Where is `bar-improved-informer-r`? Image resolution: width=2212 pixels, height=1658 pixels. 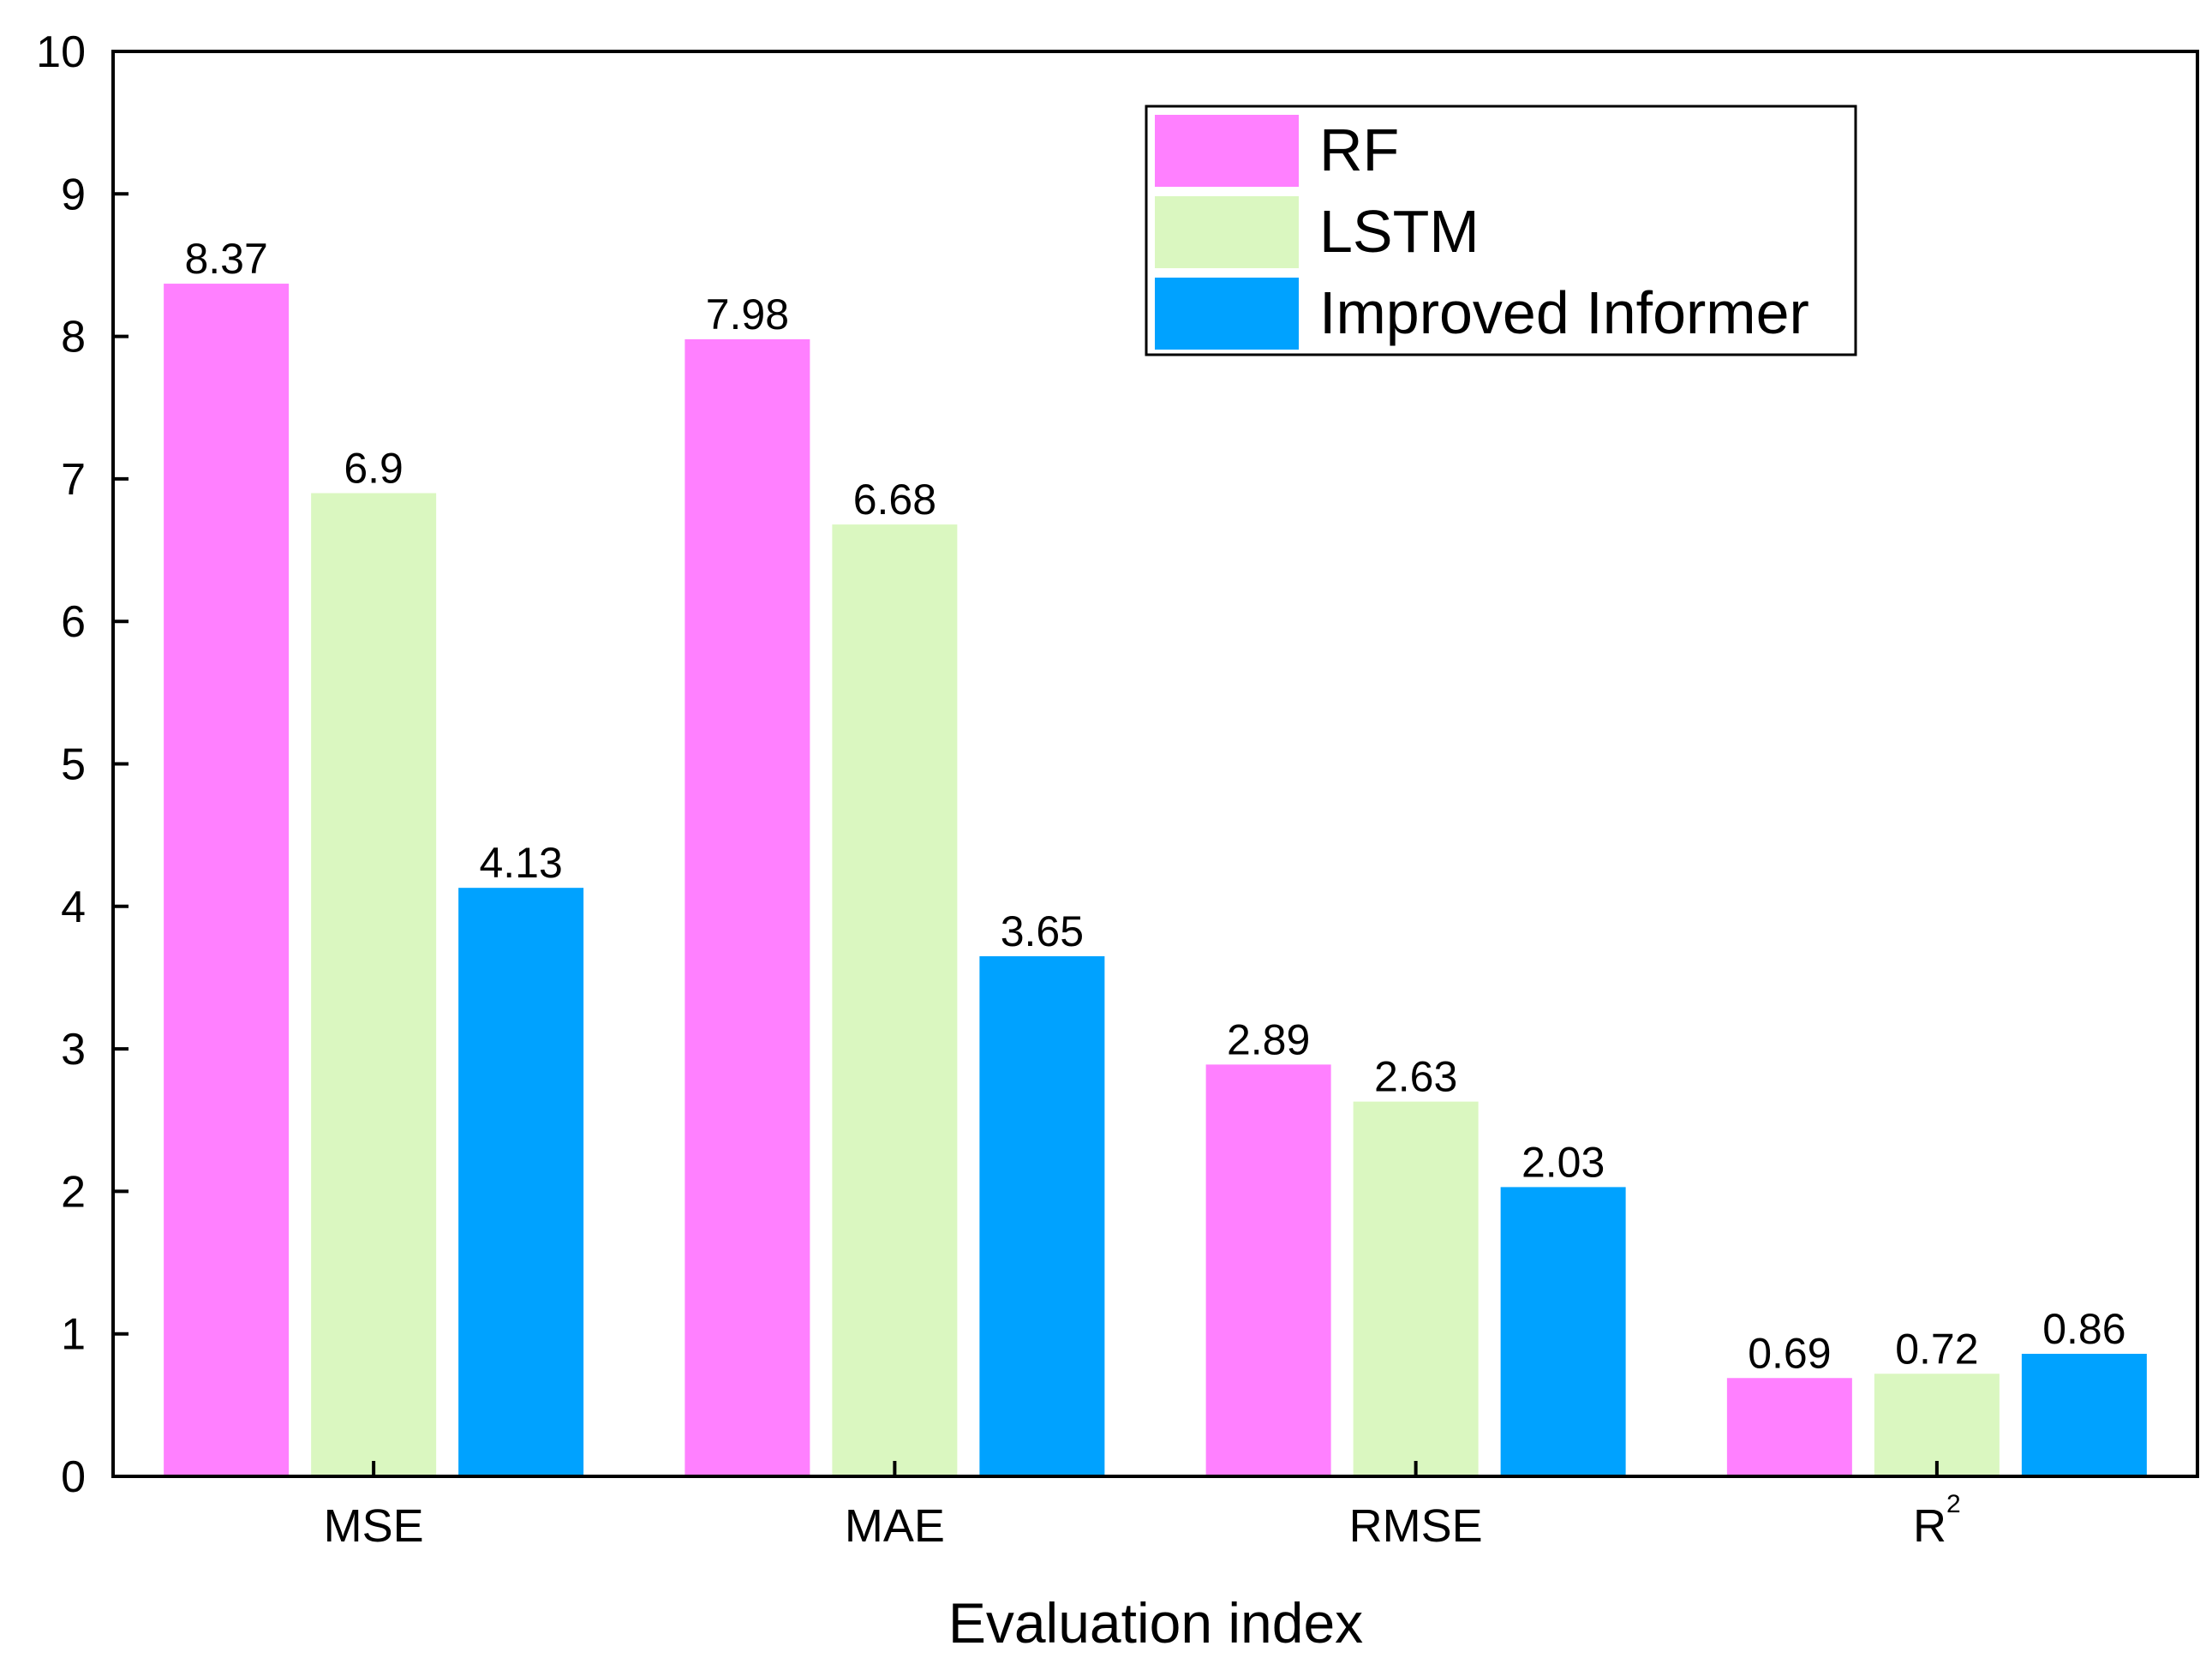
bar-improved-informer-r is located at coordinates (2084, 1414).